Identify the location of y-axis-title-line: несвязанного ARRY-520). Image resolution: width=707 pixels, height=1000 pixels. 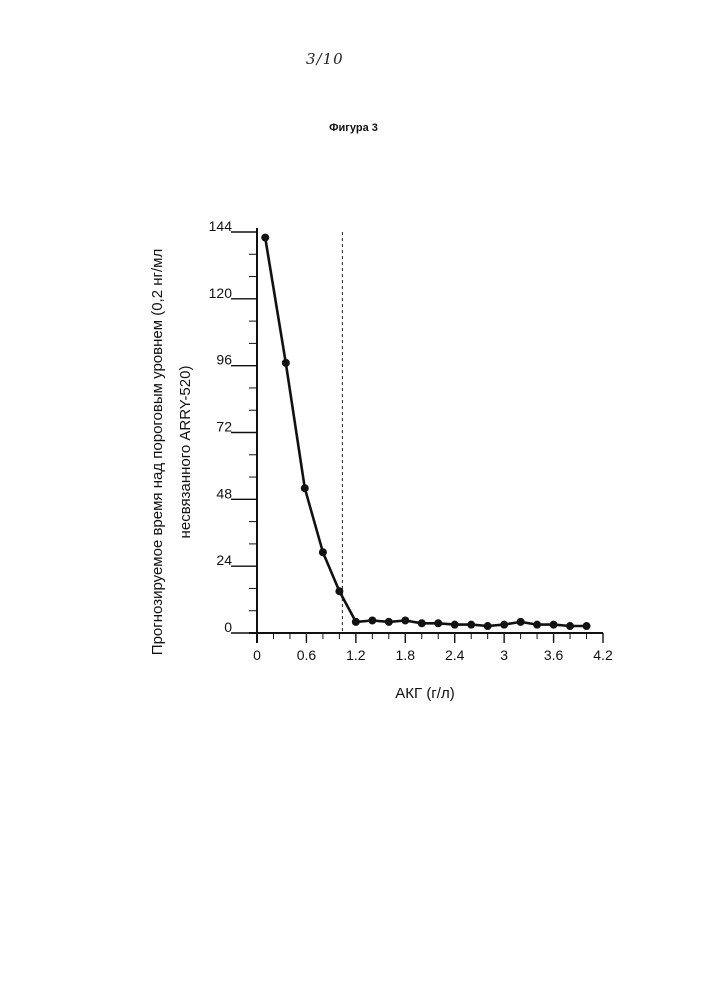
(185, 452).